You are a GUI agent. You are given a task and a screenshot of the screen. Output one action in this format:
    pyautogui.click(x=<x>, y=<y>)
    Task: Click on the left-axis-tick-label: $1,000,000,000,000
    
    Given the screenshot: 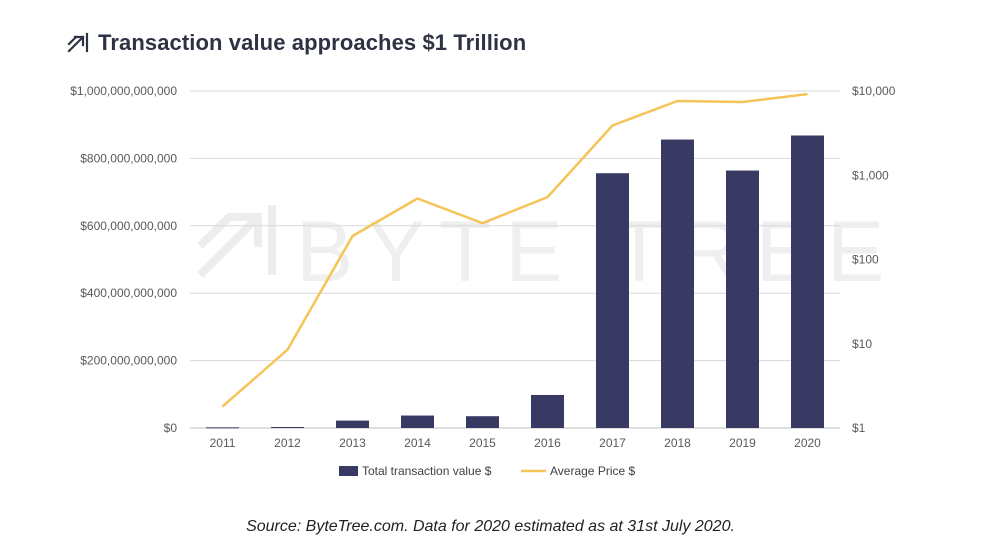 What is the action you would take?
    pyautogui.click(x=123, y=91)
    